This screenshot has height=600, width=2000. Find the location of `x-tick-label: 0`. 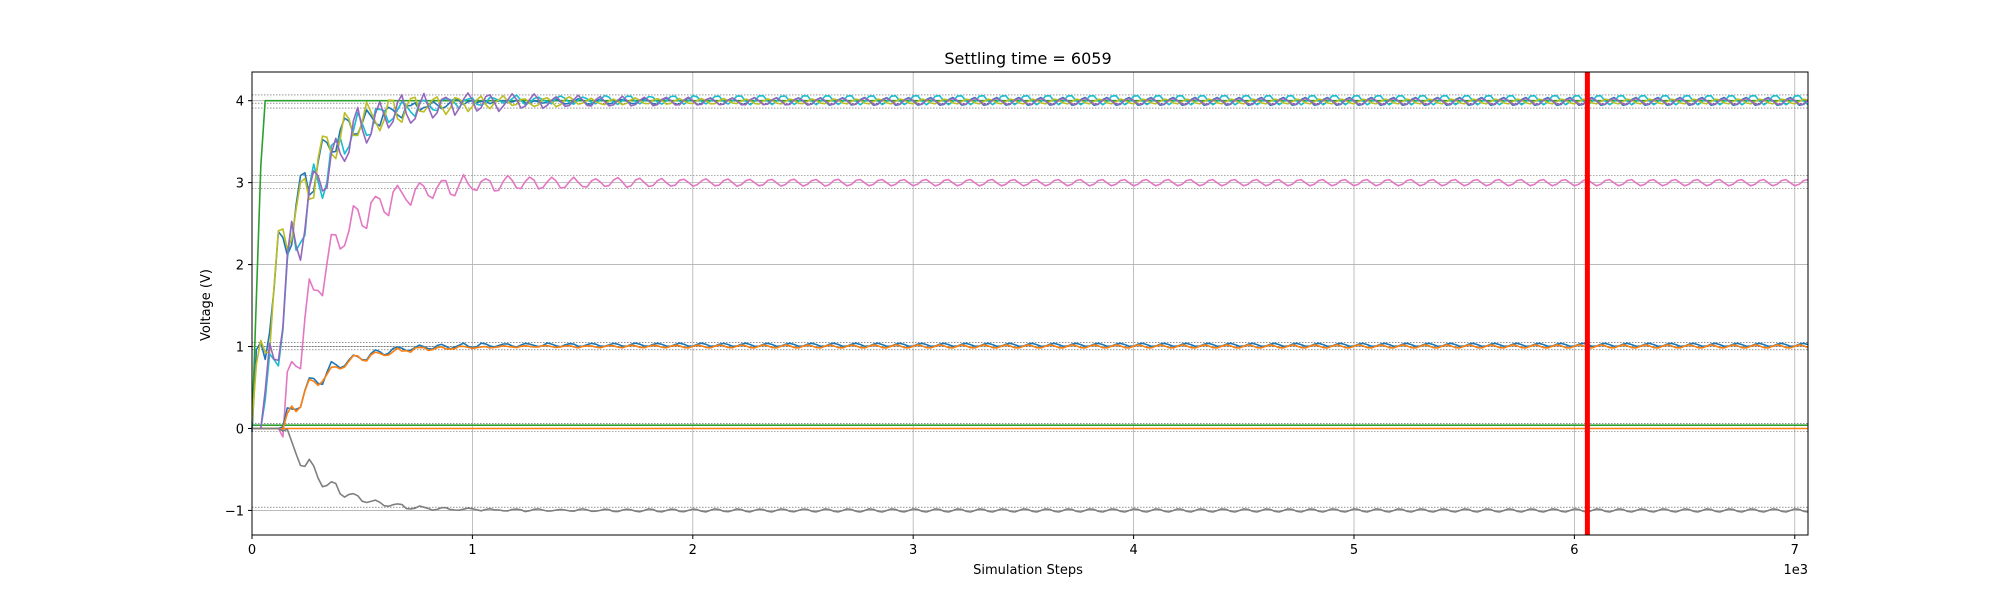

x-tick-label: 0 is located at coordinates (252, 550).